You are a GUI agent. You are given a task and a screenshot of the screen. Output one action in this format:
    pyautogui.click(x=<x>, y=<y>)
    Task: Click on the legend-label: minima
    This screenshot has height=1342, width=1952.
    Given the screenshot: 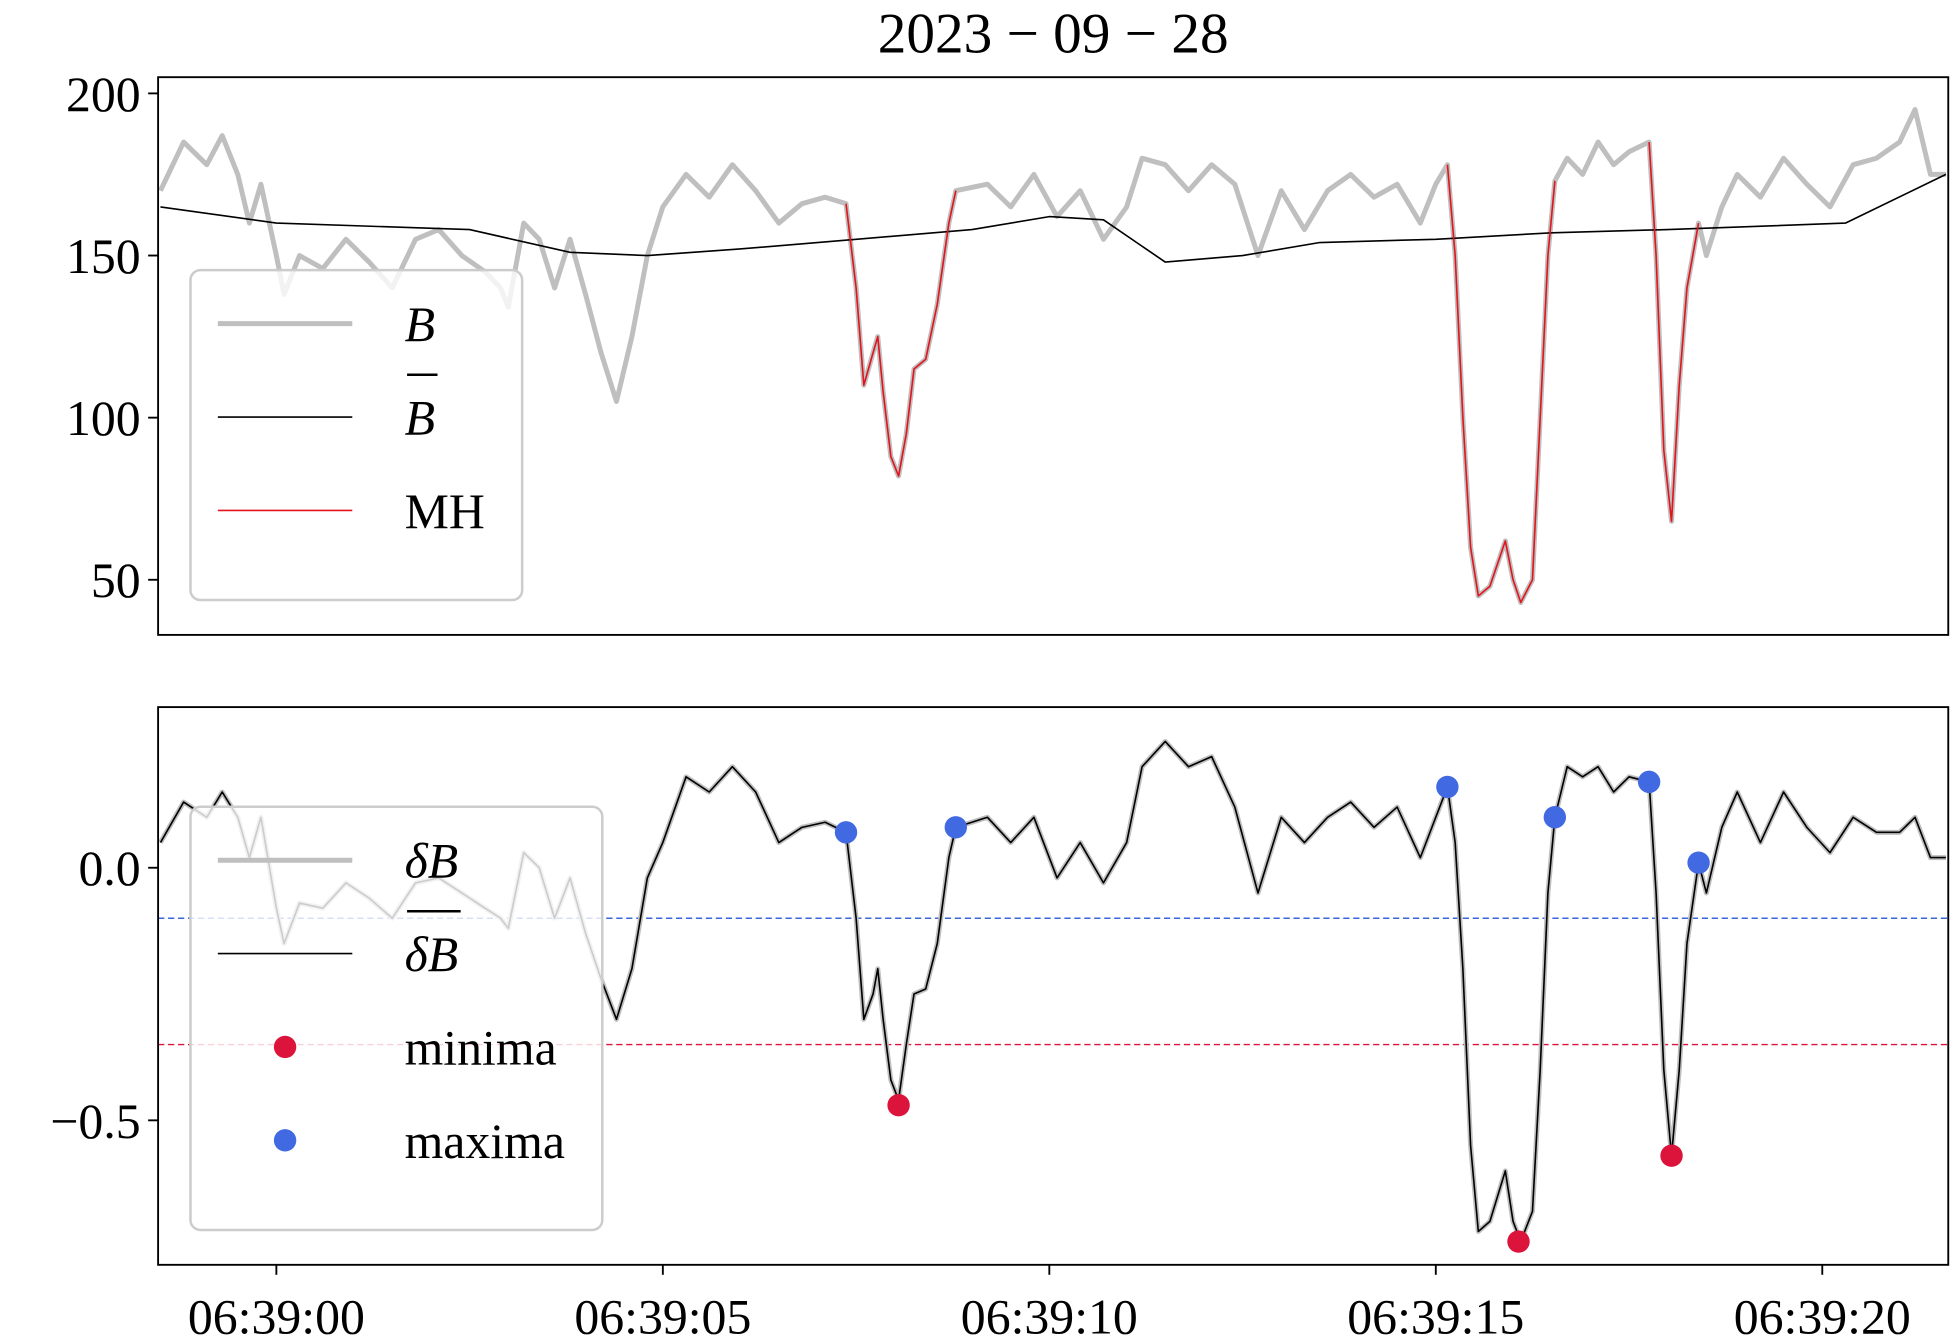 What is the action you would take?
    pyautogui.click(x=481, y=1047)
    